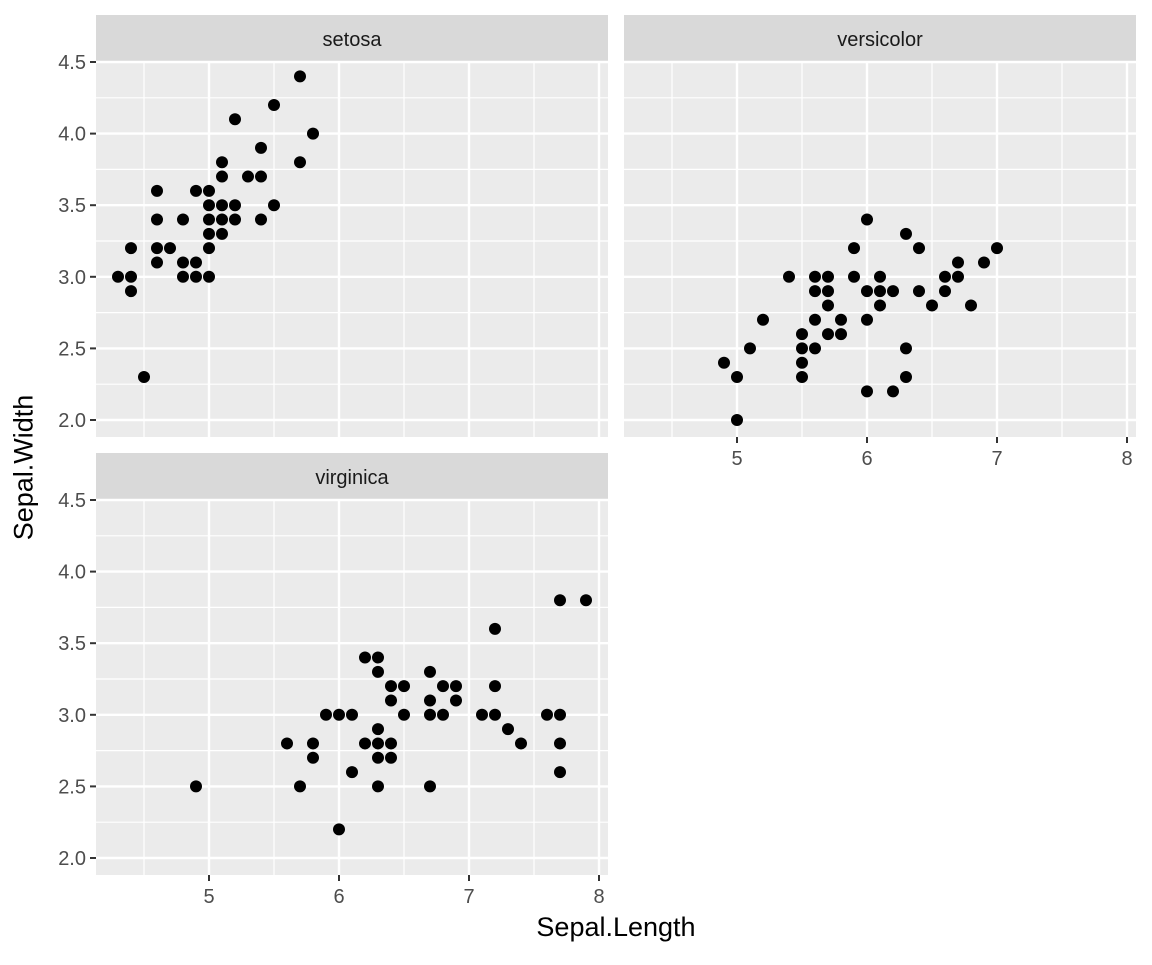 This screenshot has width=1152, height=965. What do you see at coordinates (23, 467) in the screenshot?
I see `y-axis-title: Sepal.Width` at bounding box center [23, 467].